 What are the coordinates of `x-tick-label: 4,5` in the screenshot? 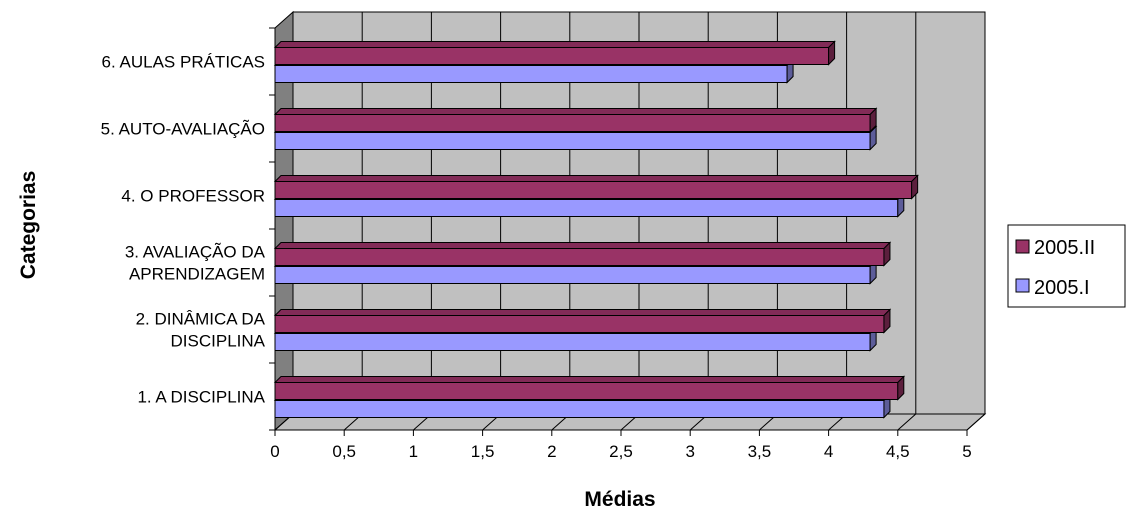 It's located at (898, 451).